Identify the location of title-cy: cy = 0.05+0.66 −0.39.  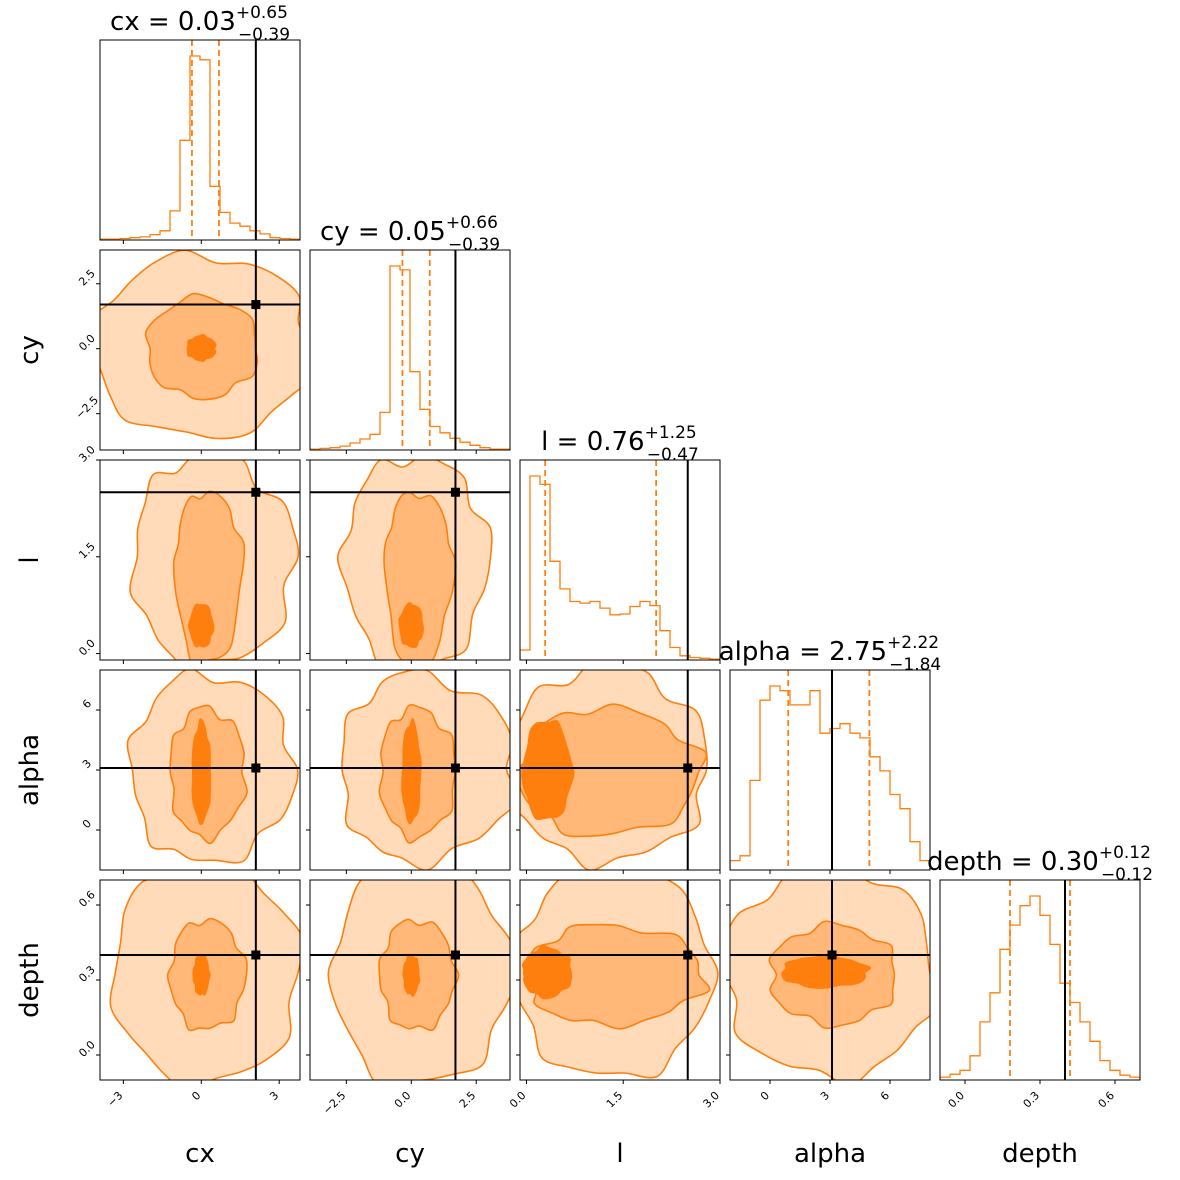
(410, 234).